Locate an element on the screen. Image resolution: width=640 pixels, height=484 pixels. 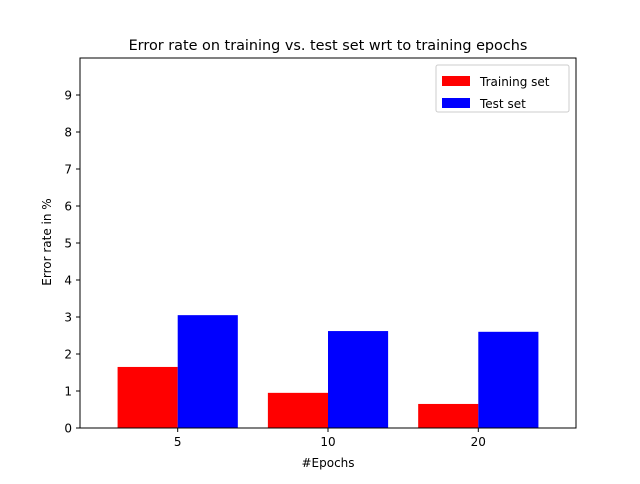
y-tick-label: 5 is located at coordinates (68, 244).